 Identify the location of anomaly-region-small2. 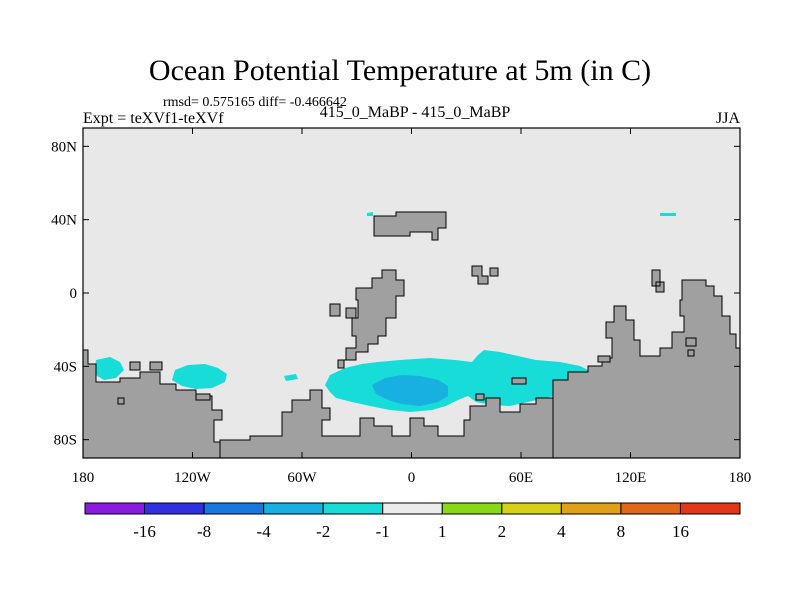
(370, 214).